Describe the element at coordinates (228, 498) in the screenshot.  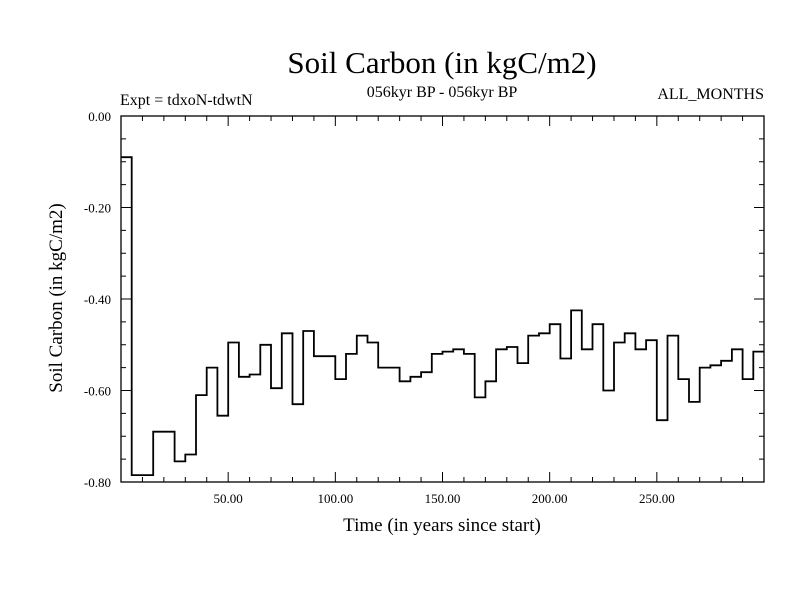
I see `x-tick-label: 50.00` at that location.